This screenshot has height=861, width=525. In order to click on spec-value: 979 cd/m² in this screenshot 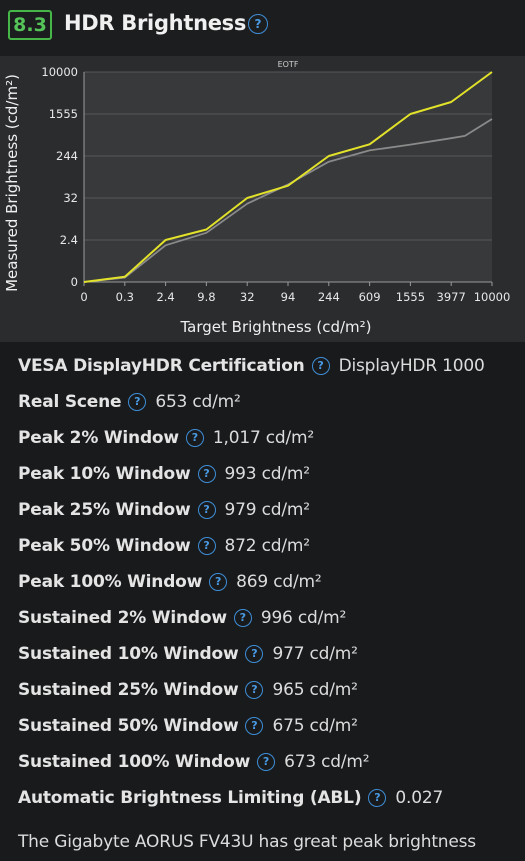, I will do `click(267, 510)`.